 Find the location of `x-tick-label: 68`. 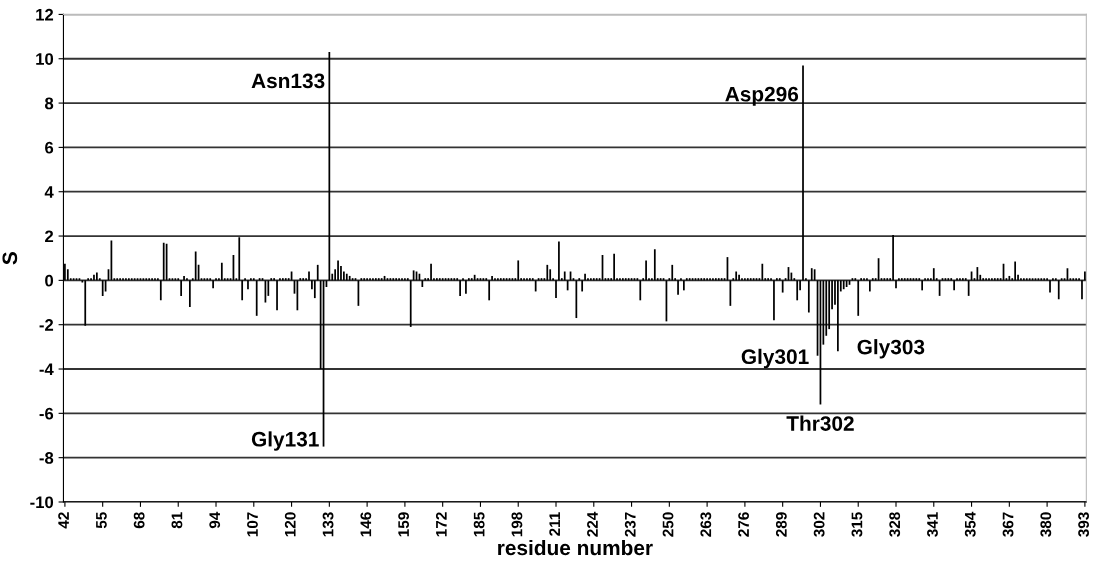

x-tick-label: 68 is located at coordinates (139, 520).